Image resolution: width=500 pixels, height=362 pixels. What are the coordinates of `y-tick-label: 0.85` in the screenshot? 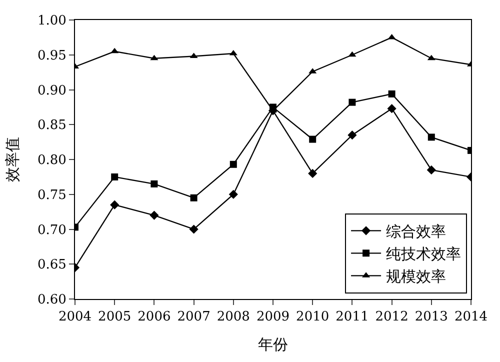 It's located at (51, 126).